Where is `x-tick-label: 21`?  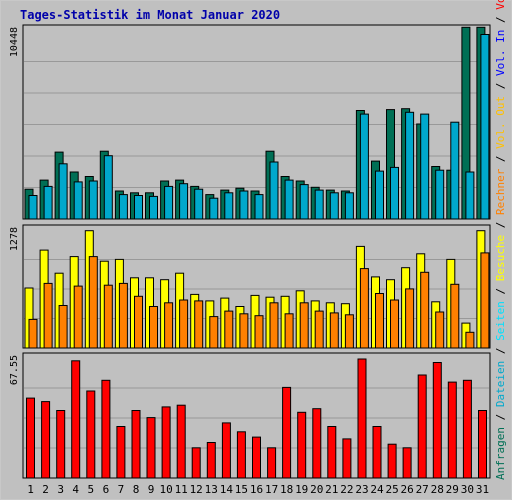 x-tick-label: 21 is located at coordinates (331, 489).